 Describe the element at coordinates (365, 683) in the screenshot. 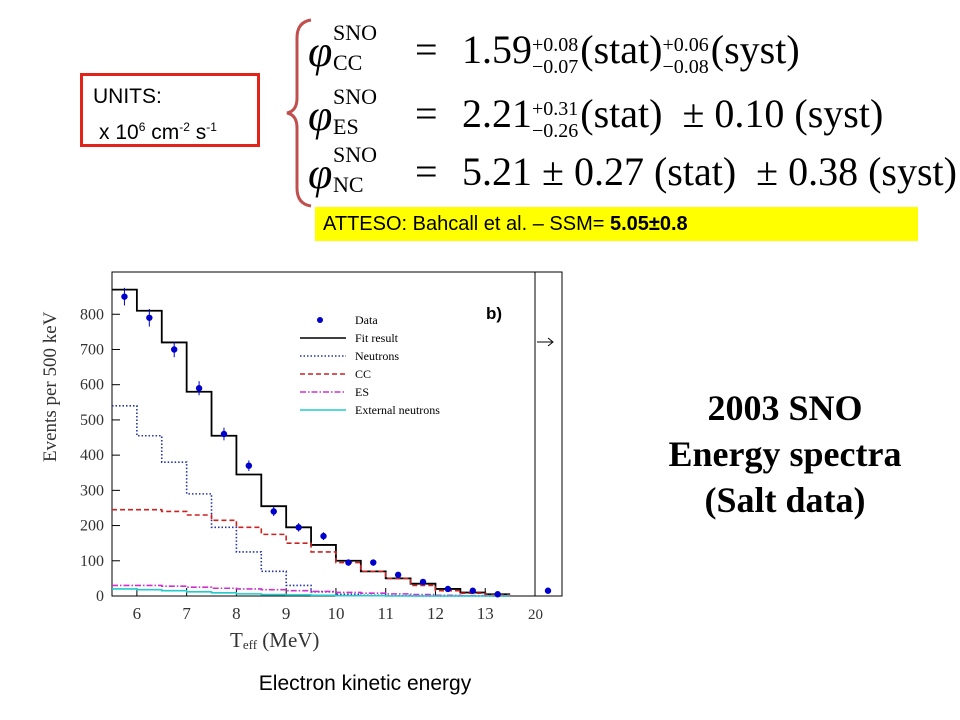

I see `x-caption: Electron kinetic energy` at that location.